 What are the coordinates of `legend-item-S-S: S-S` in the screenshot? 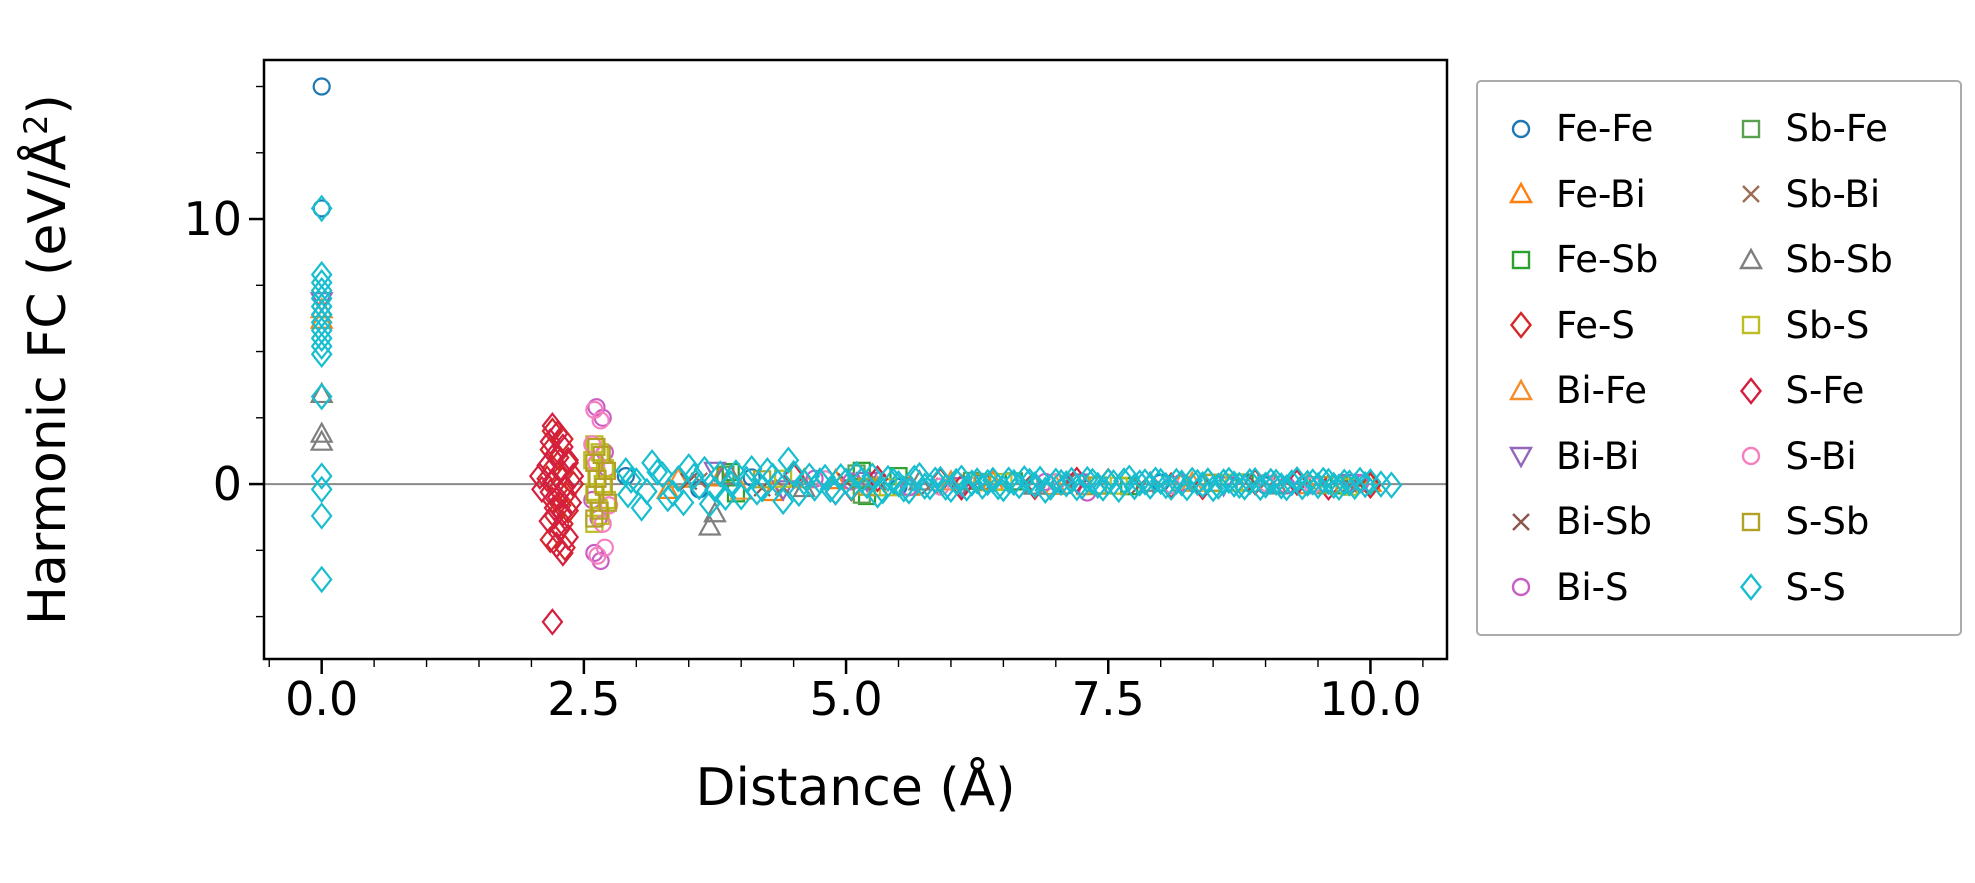 It's located at (1834, 588).